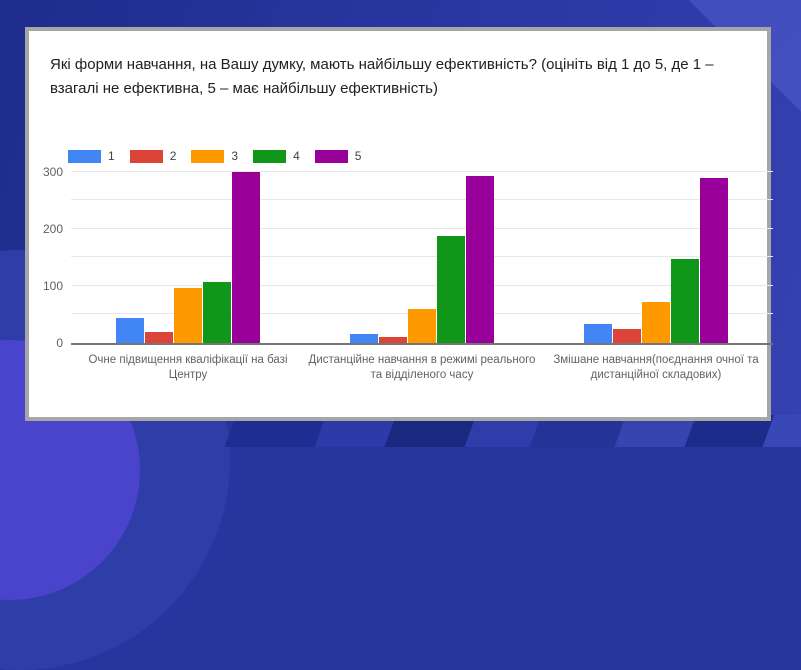 This screenshot has height=670, width=801. Describe the element at coordinates (111, 156) in the screenshot. I see `legend-label: 1` at that location.